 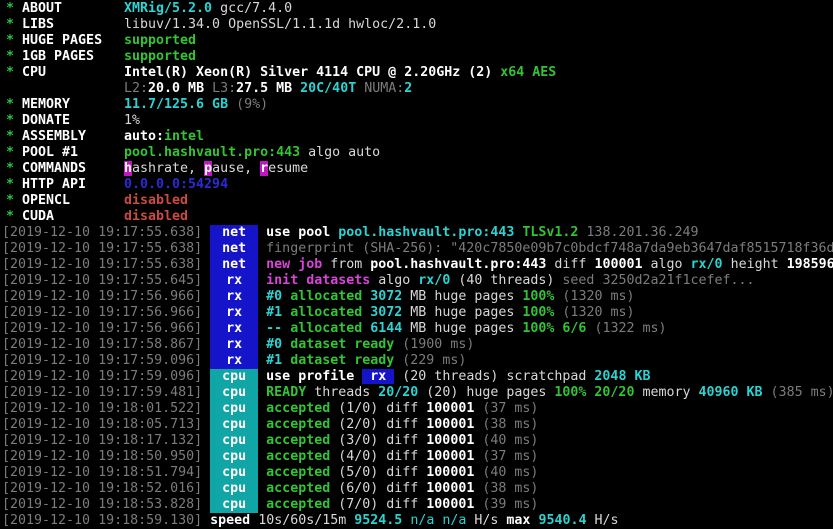 I want to click on log-text-segment: pool.hashvault.pro:443, so click(x=458, y=264).